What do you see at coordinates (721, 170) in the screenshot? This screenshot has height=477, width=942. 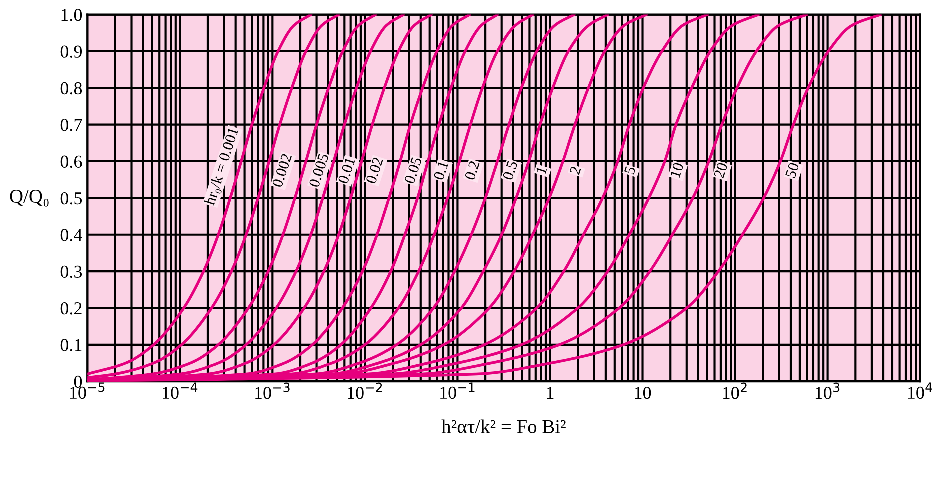 I see `text: 20` at bounding box center [721, 170].